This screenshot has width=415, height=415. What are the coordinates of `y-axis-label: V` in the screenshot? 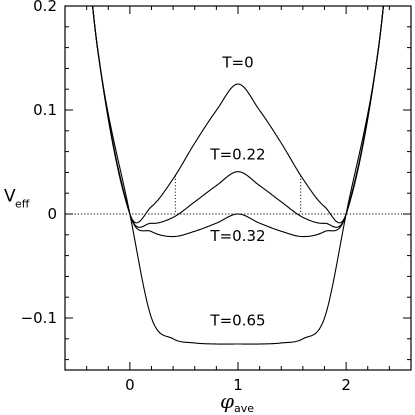 It's located at (10, 197).